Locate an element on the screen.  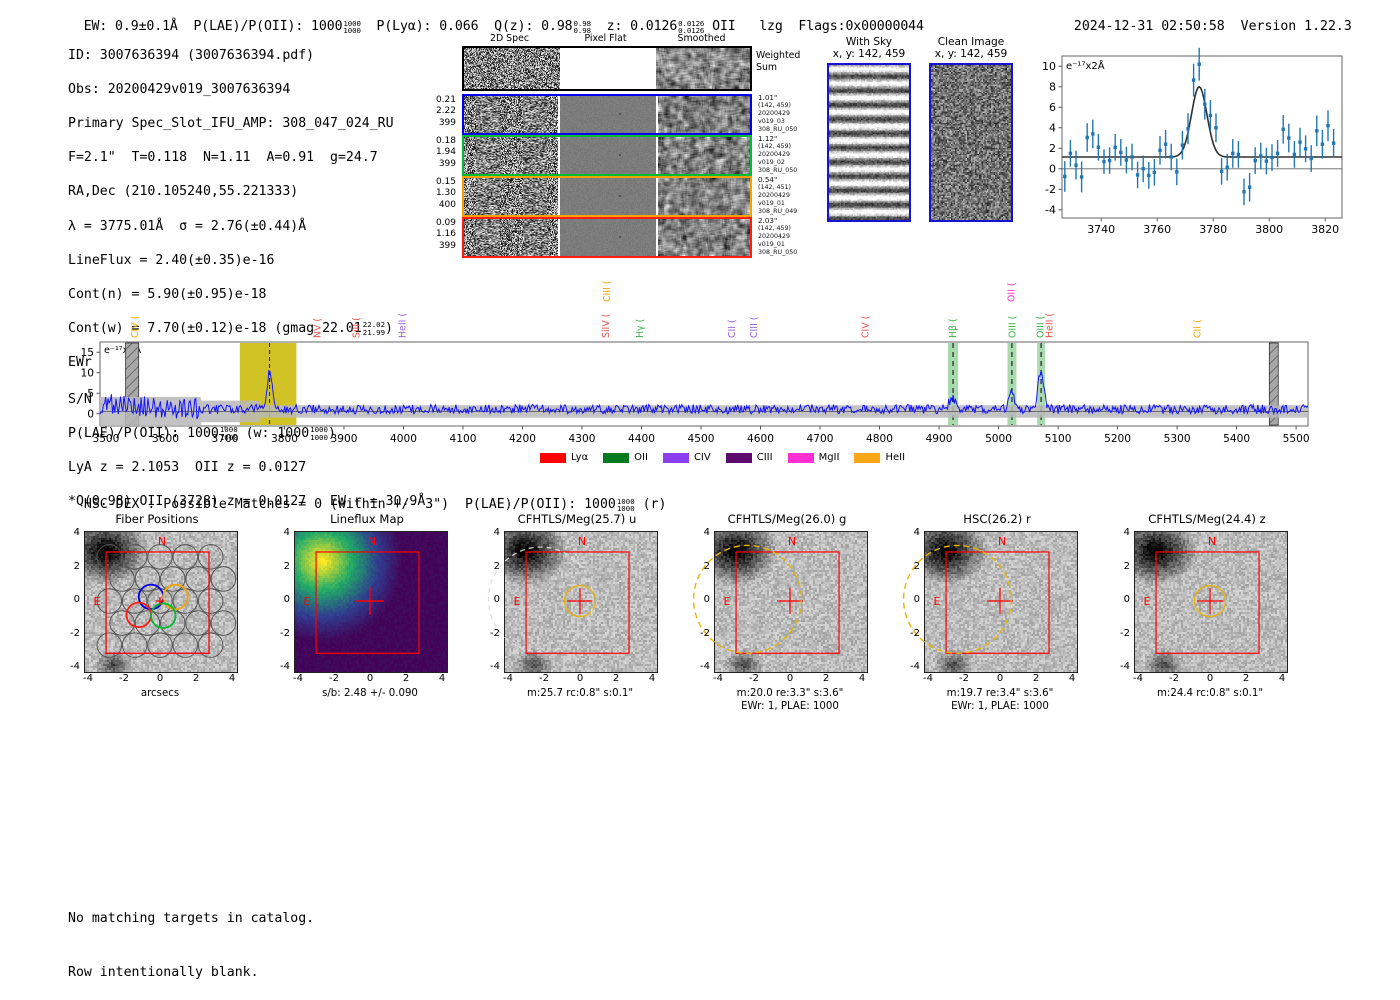
cutout-panel: Fiber Positions N E -4 4 -2 2 0 0 2 -2 4 -4 arcsecs is located at coordinates (157, 606).